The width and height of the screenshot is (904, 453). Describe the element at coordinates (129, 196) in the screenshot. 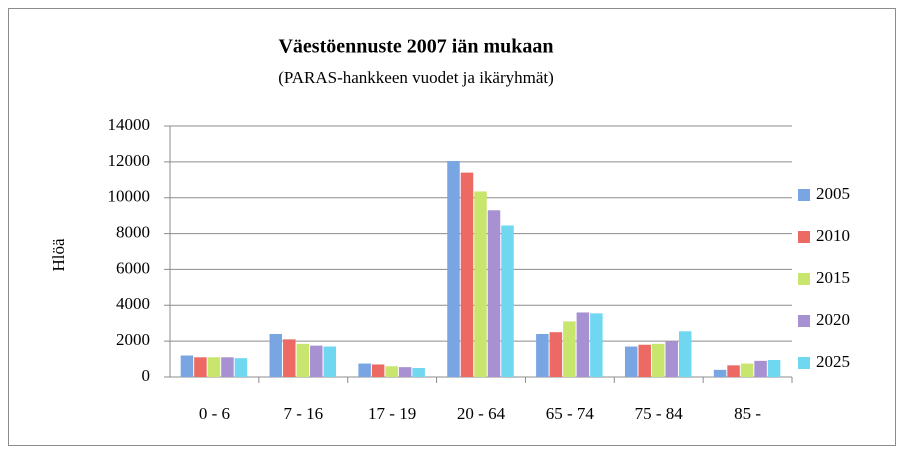

I see `y-tick-label: 10000` at that location.